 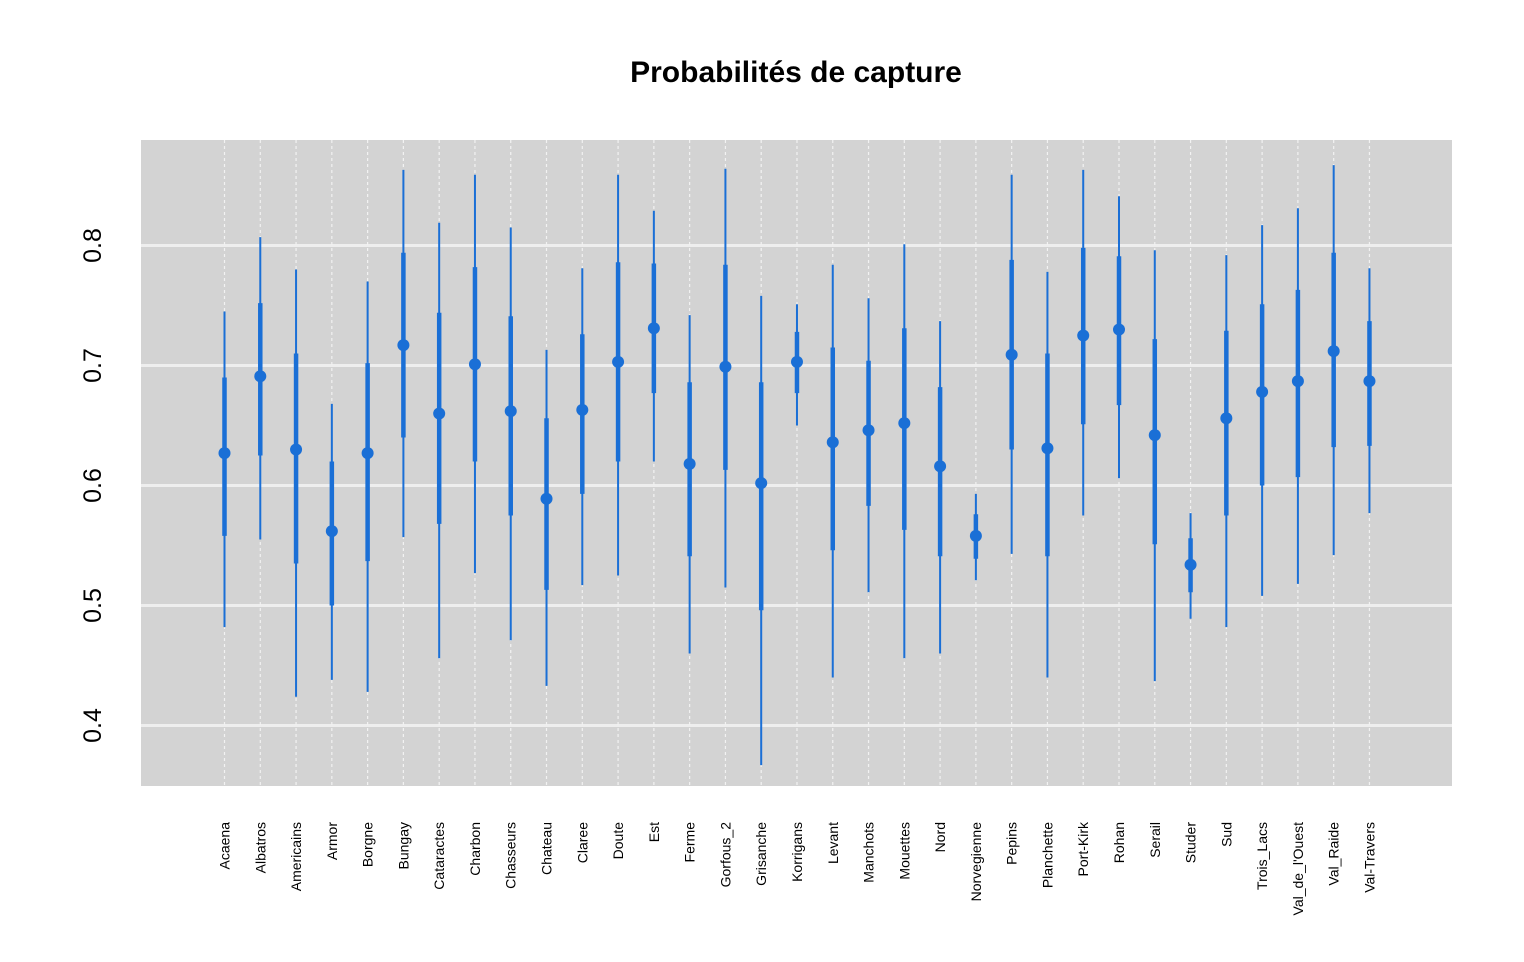 I want to click on x-tick-label: Cataractes, so click(x=439, y=856).